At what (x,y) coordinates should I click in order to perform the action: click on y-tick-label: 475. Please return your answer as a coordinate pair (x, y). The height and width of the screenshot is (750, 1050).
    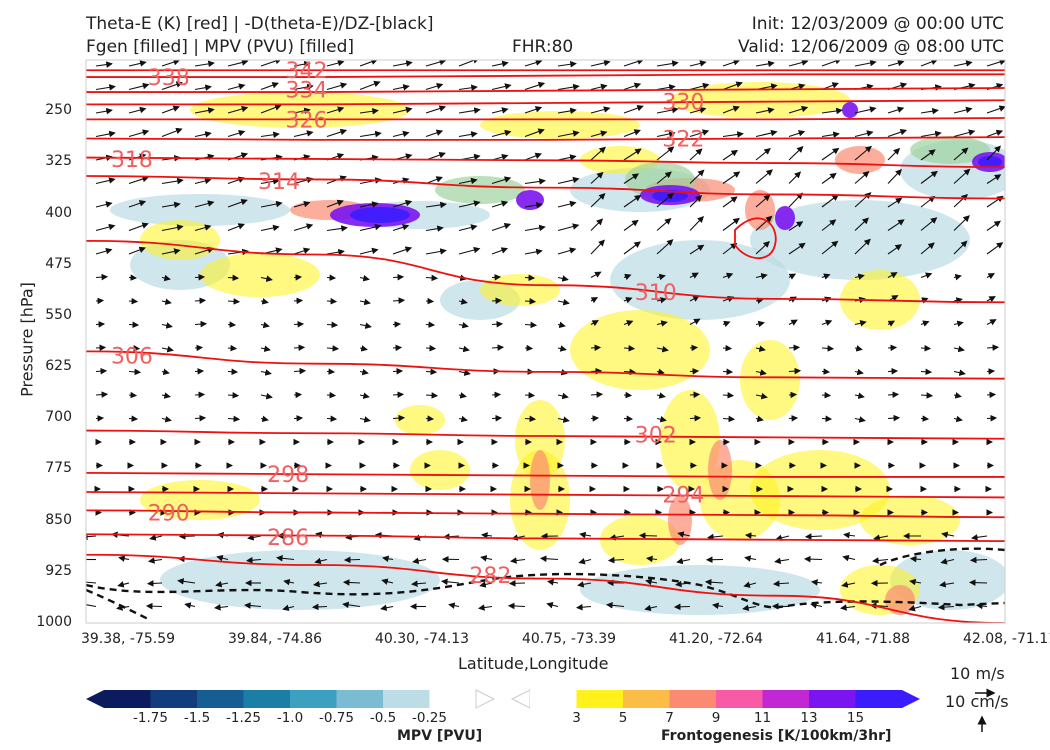
    Looking at the image, I should click on (58, 263).